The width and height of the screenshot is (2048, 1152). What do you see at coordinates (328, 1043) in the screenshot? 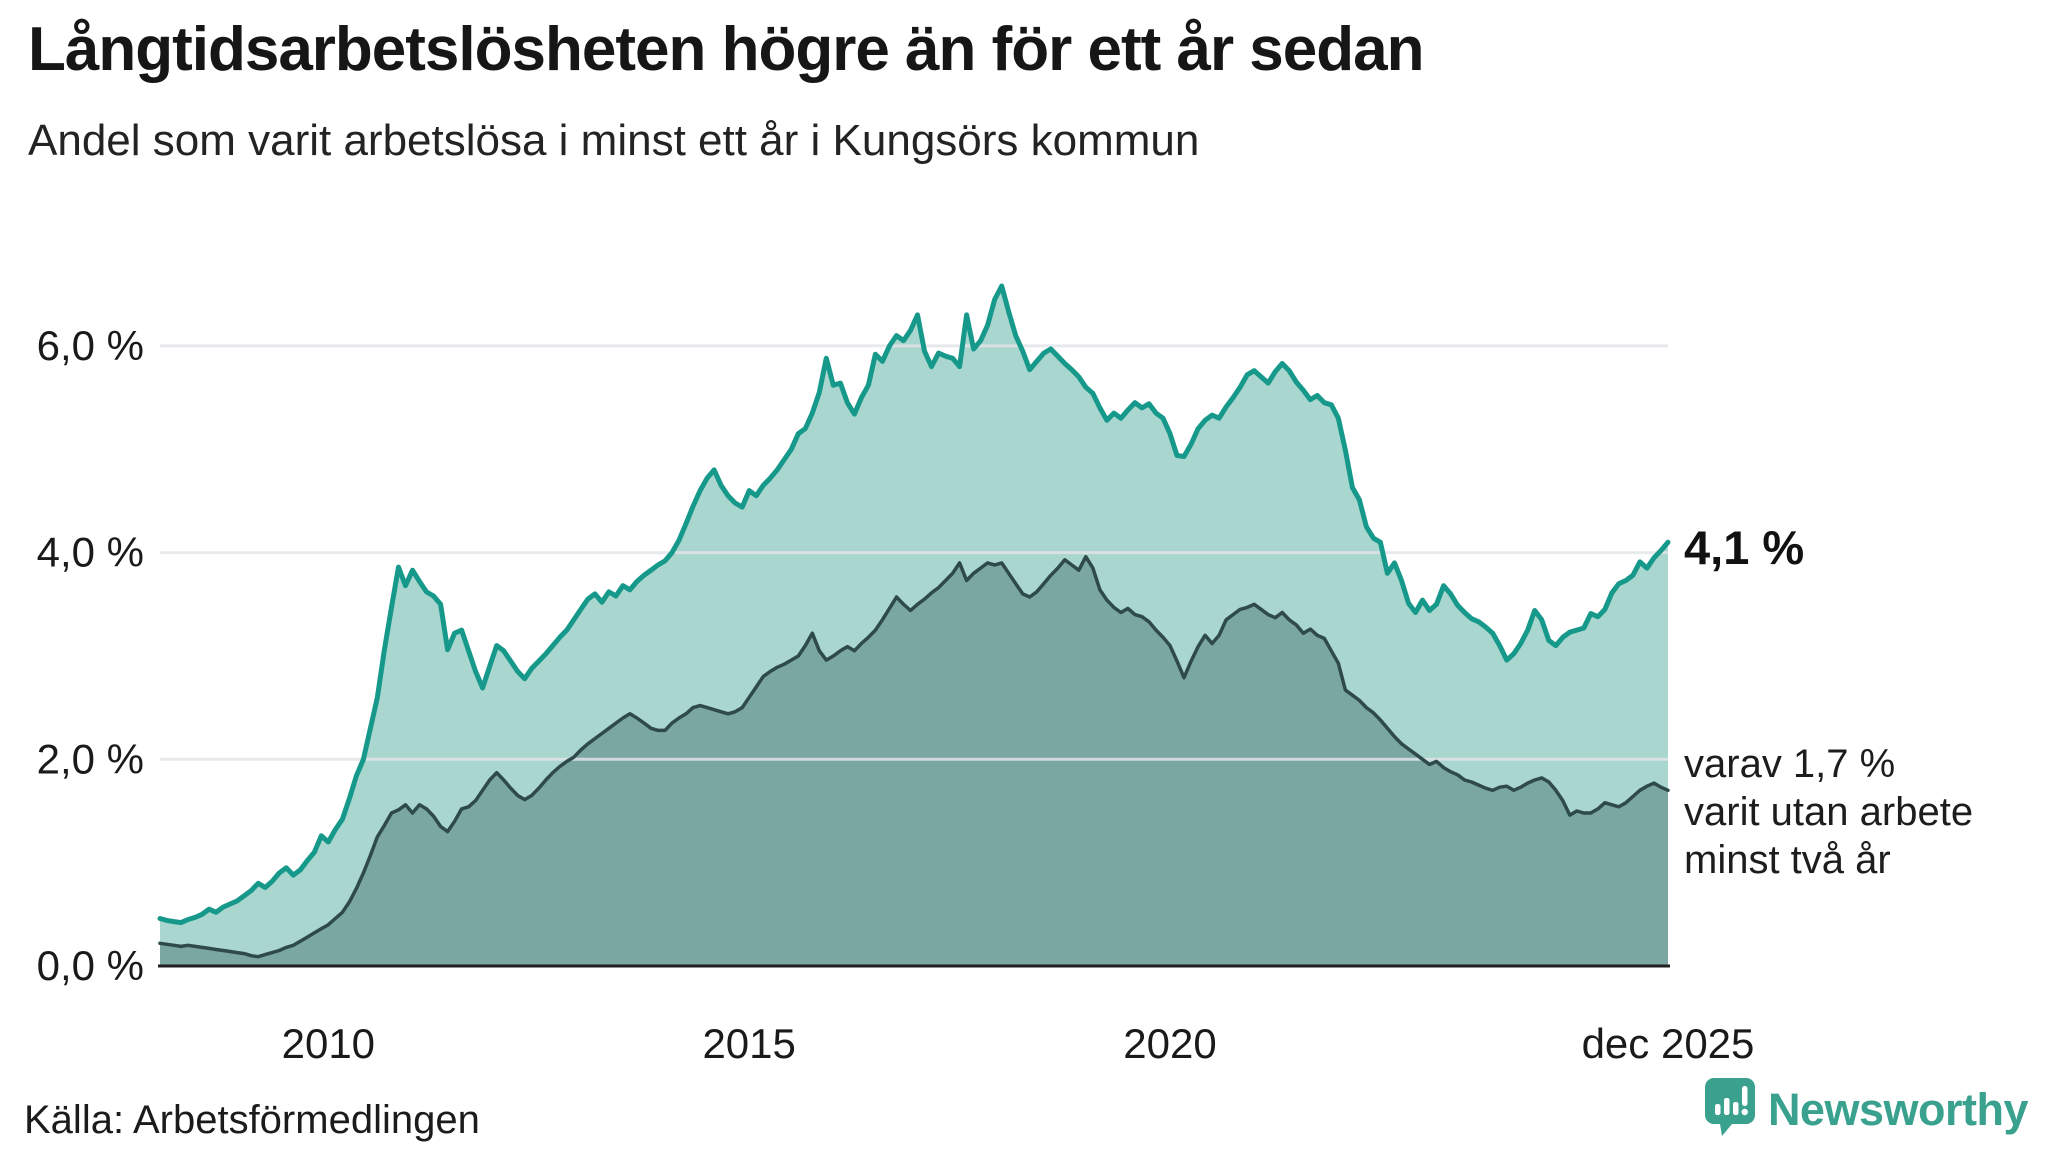
I see `x-tick-label-2010: 2010` at bounding box center [328, 1043].